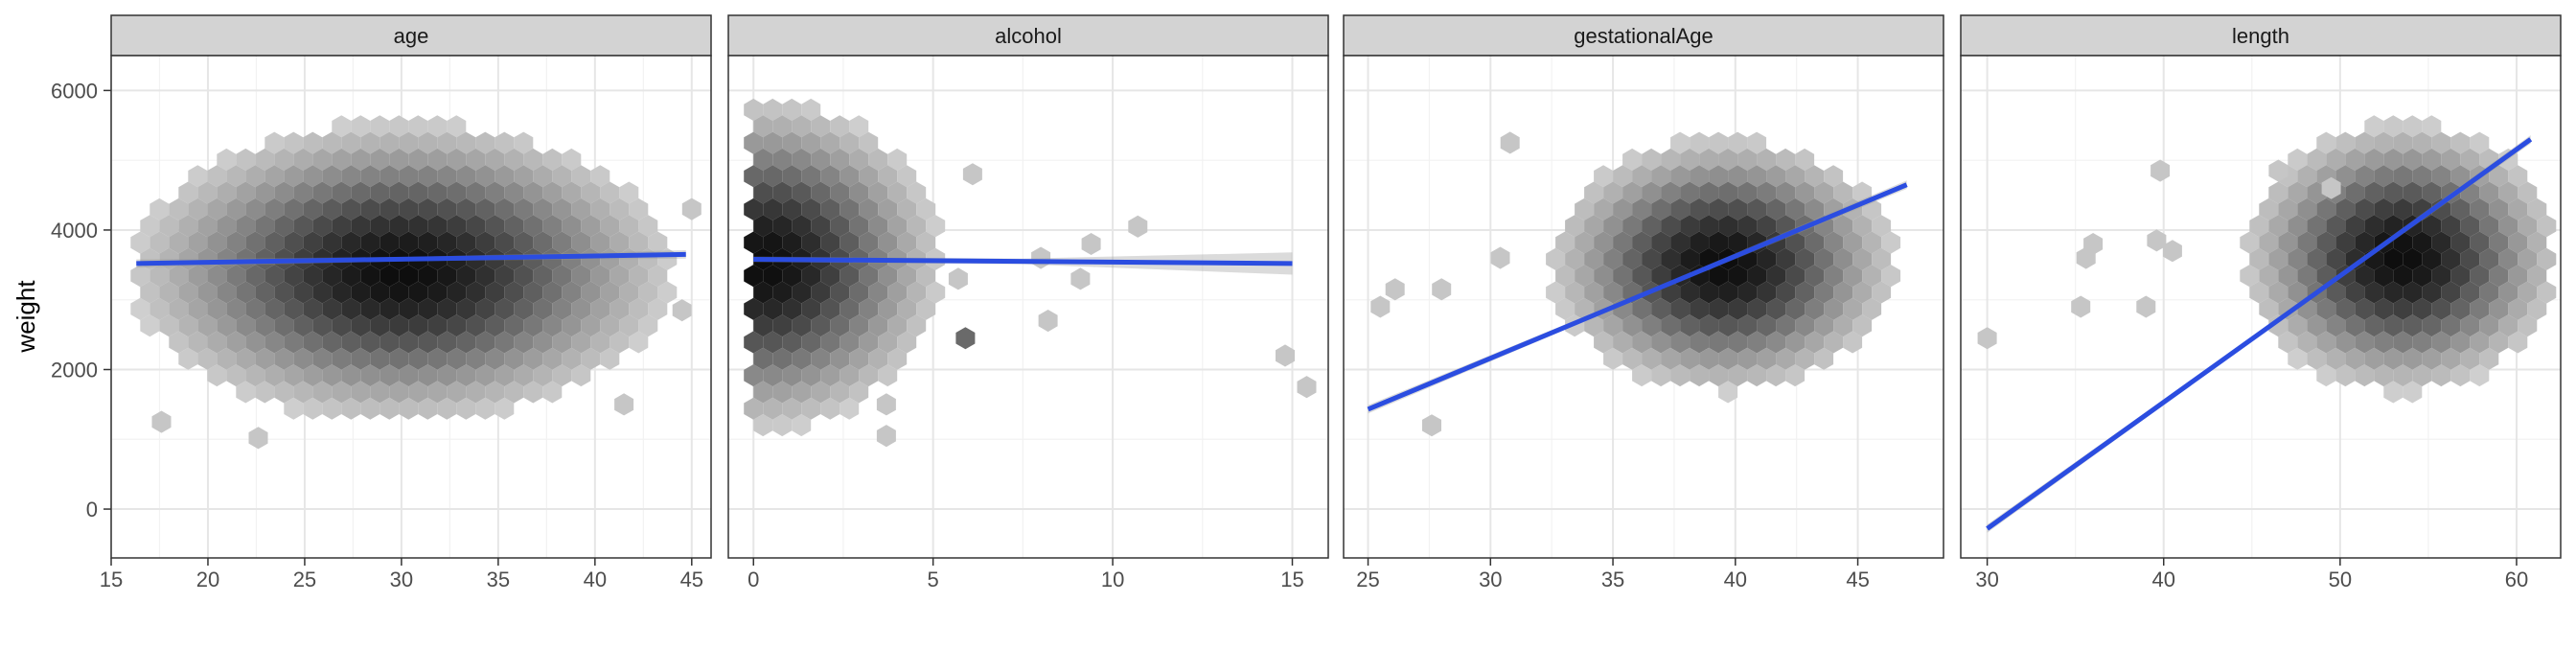  I want to click on hexbin-layer, so click(2267, 259).